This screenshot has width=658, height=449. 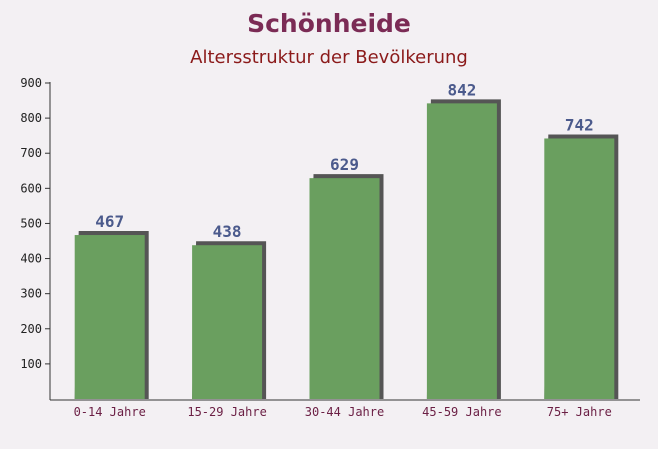 I want to click on value-label: 438, so click(x=227, y=231).